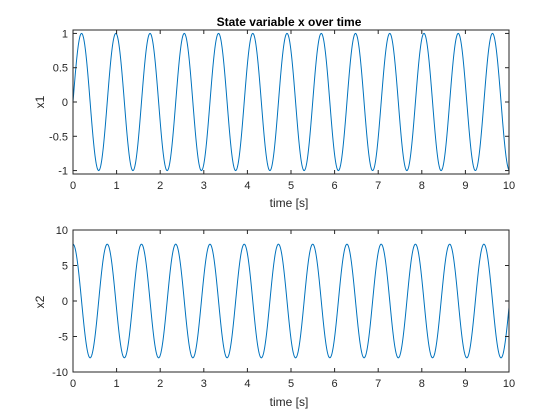  What do you see at coordinates (40, 301) in the screenshot?
I see `y-axis-label: x2` at bounding box center [40, 301].